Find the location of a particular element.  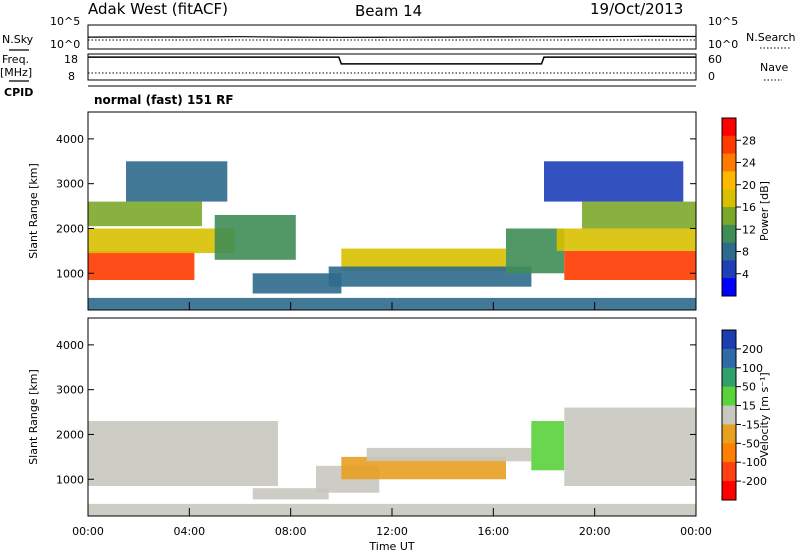

velocity-colorbar-tick-label-0: 200 is located at coordinates (752, 349).